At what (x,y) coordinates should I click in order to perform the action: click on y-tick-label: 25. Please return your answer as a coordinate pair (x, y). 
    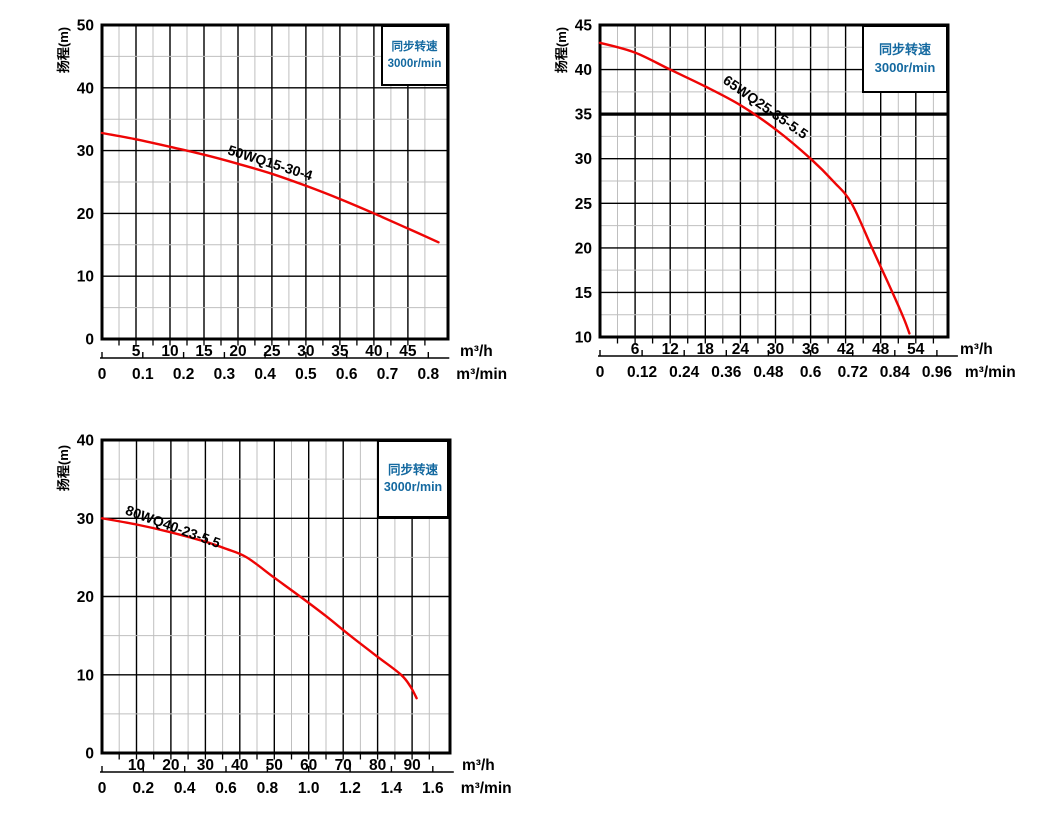
    Looking at the image, I should click on (584, 204).